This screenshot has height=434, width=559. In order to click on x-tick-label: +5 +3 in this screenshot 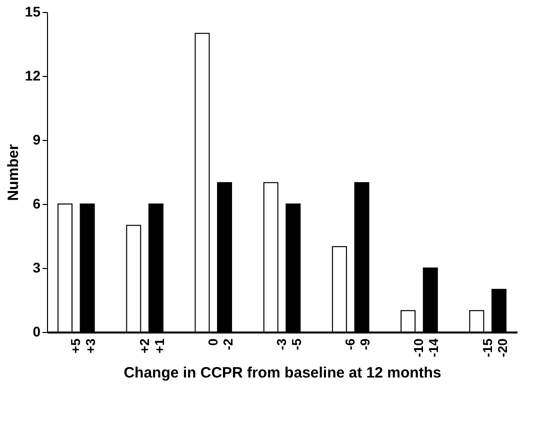, I will do `click(83, 346)`.